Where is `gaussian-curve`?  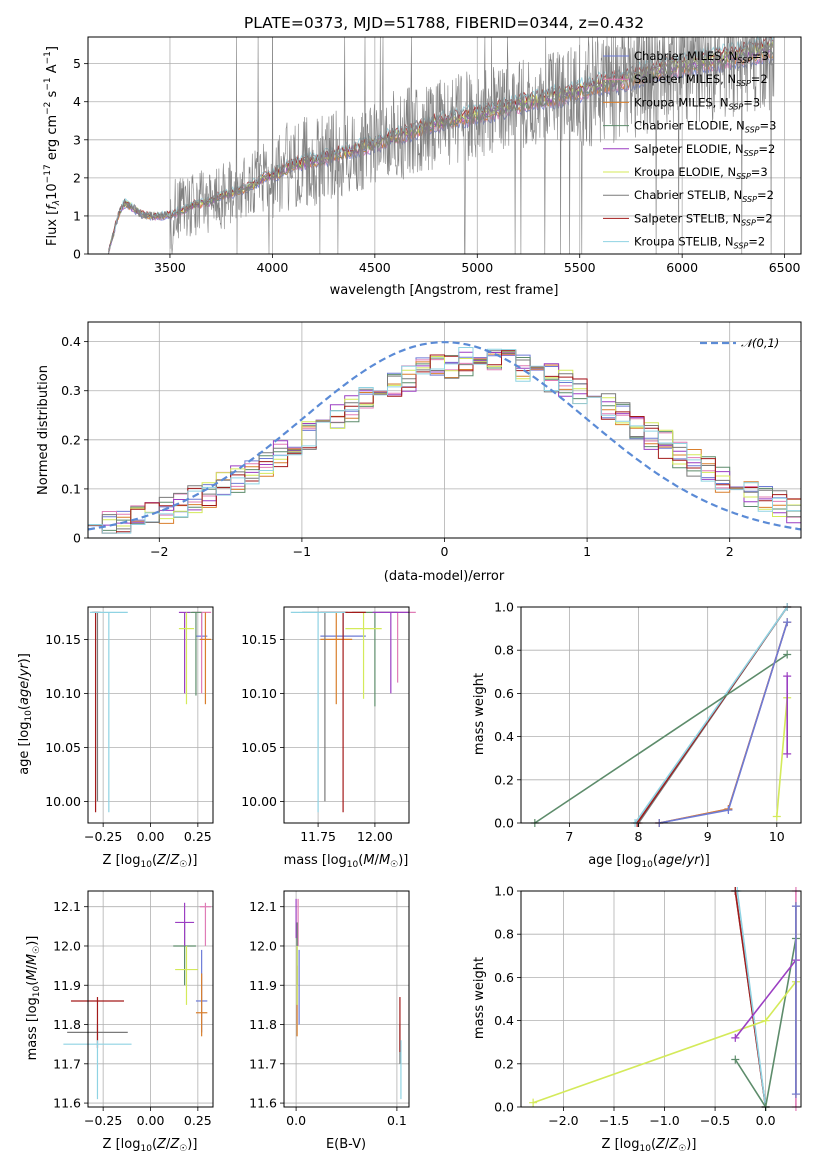
gaussian-curve is located at coordinates (444, 436).